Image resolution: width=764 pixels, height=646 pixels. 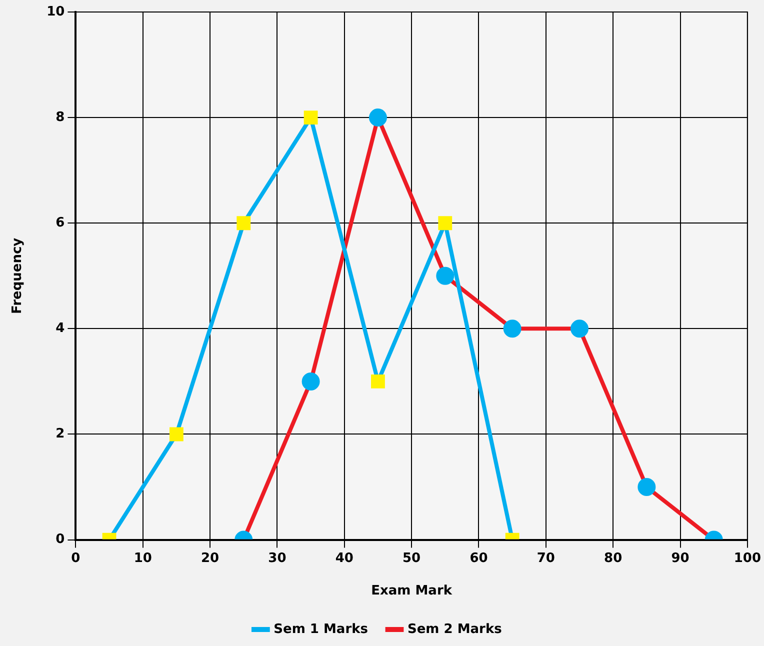 What do you see at coordinates (60, 117) in the screenshot?
I see `y-tick-label: 8` at bounding box center [60, 117].